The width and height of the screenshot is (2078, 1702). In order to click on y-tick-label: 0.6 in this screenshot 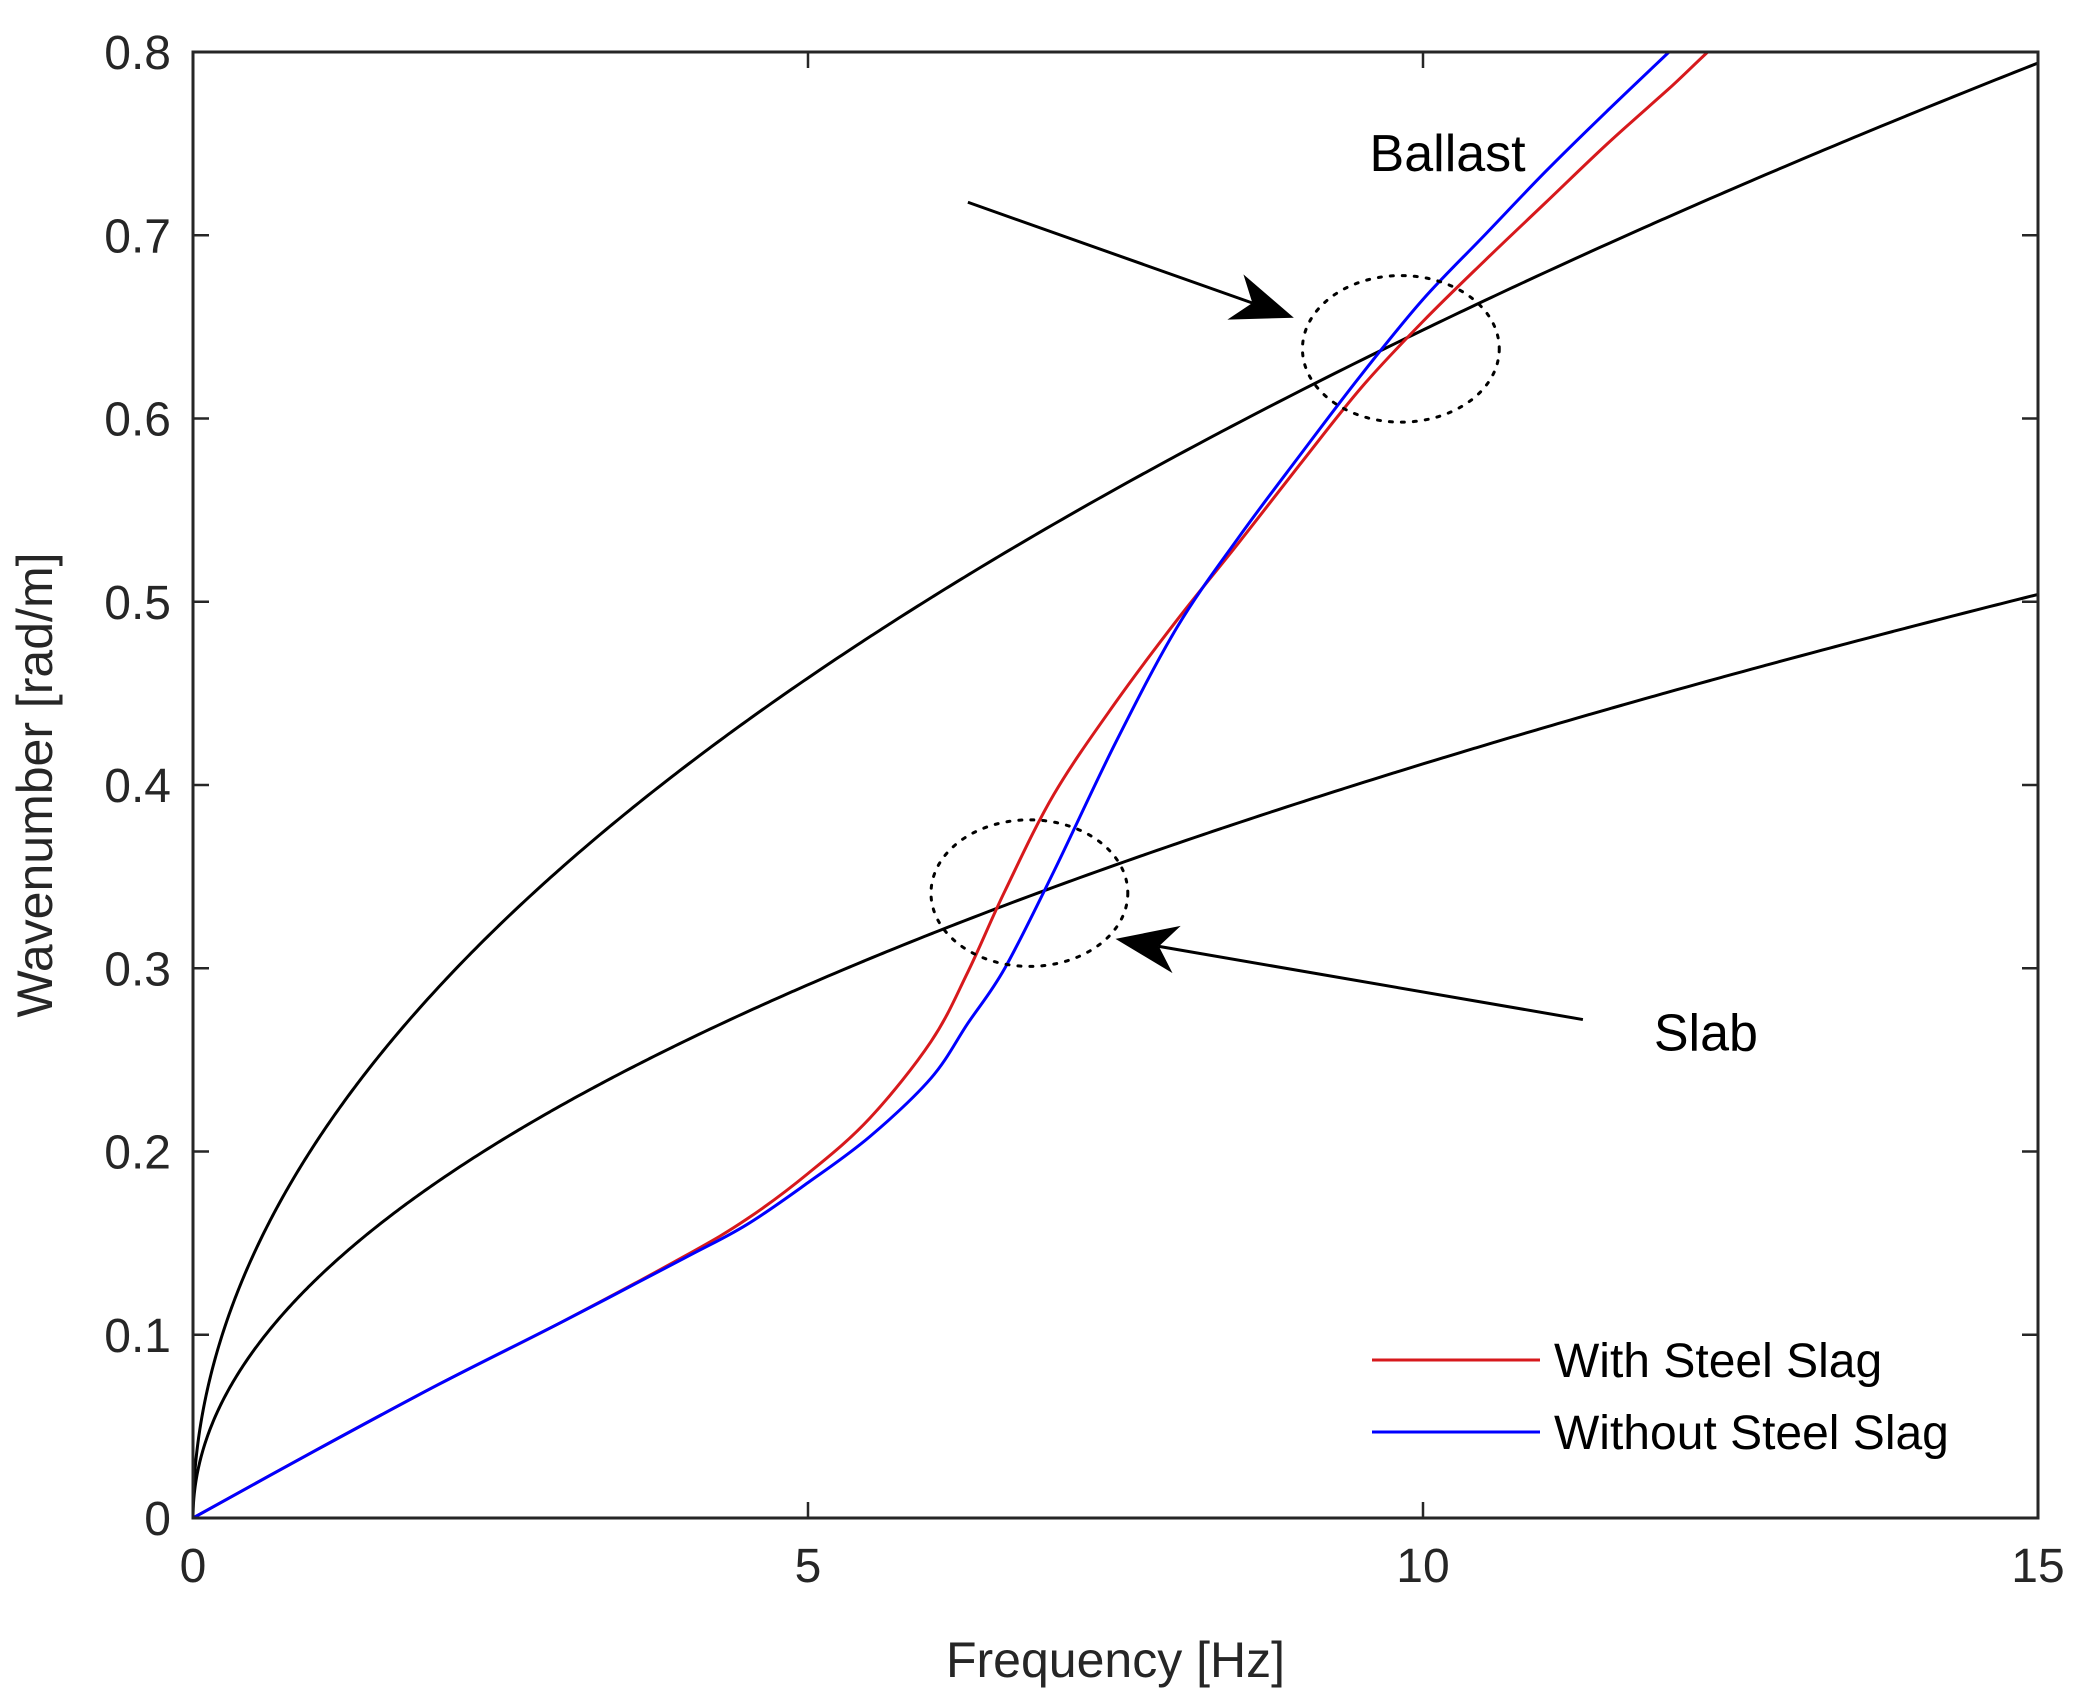, I will do `click(137, 420)`.